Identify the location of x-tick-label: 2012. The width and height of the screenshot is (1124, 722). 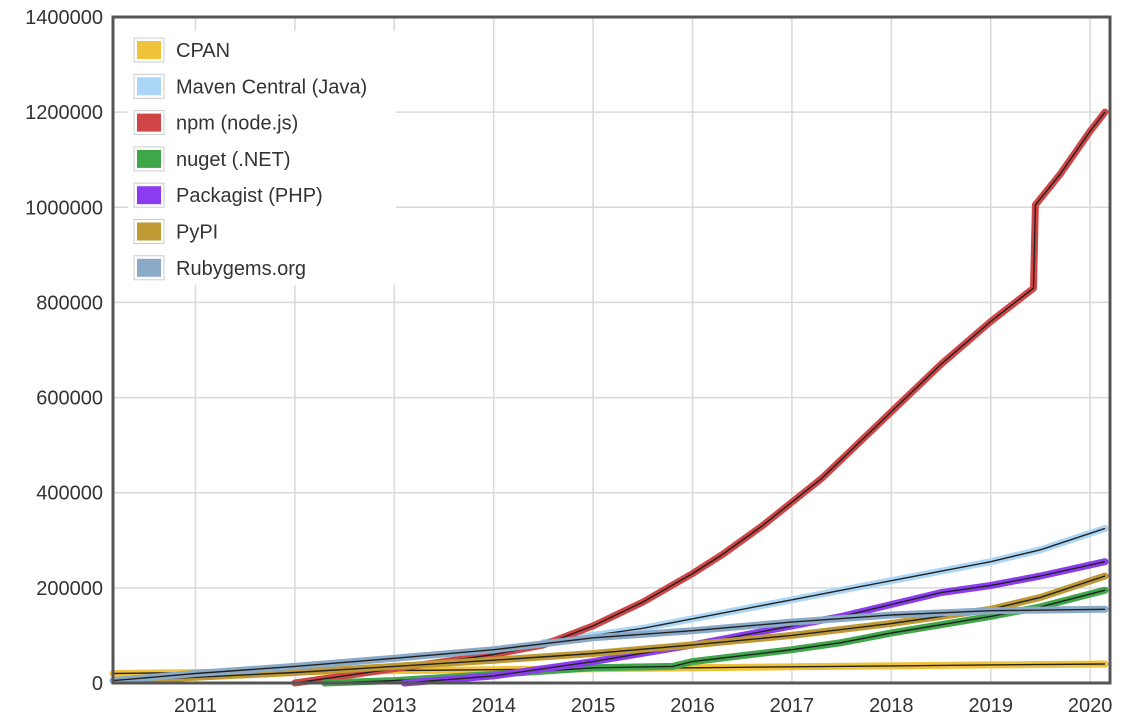
(295, 706).